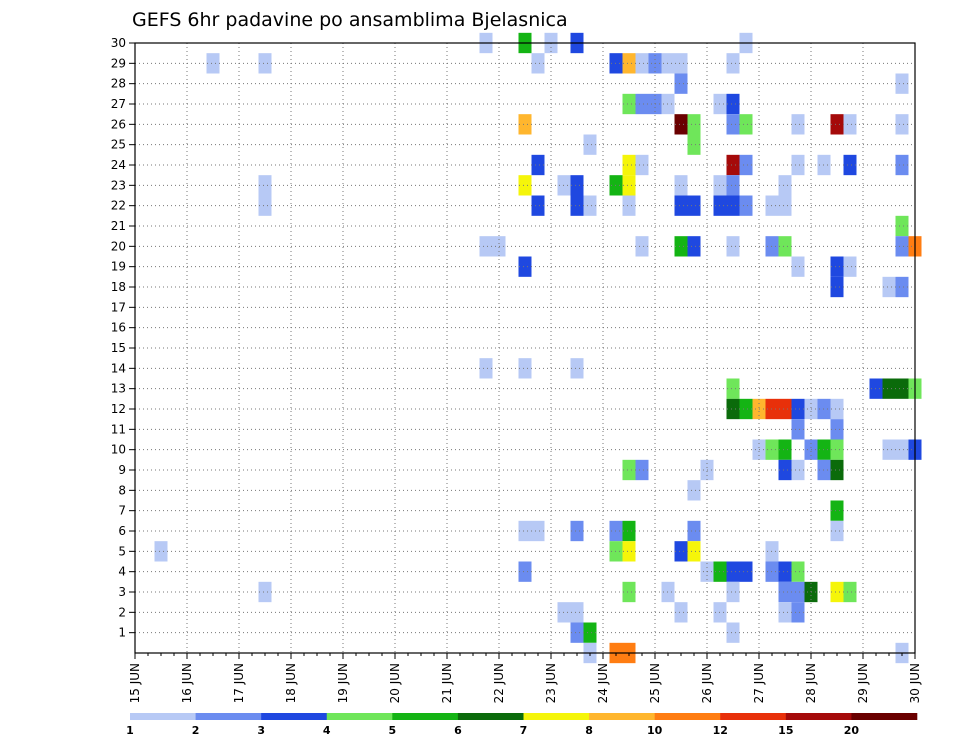  I want to click on colorbar-label: 12, so click(720, 730).